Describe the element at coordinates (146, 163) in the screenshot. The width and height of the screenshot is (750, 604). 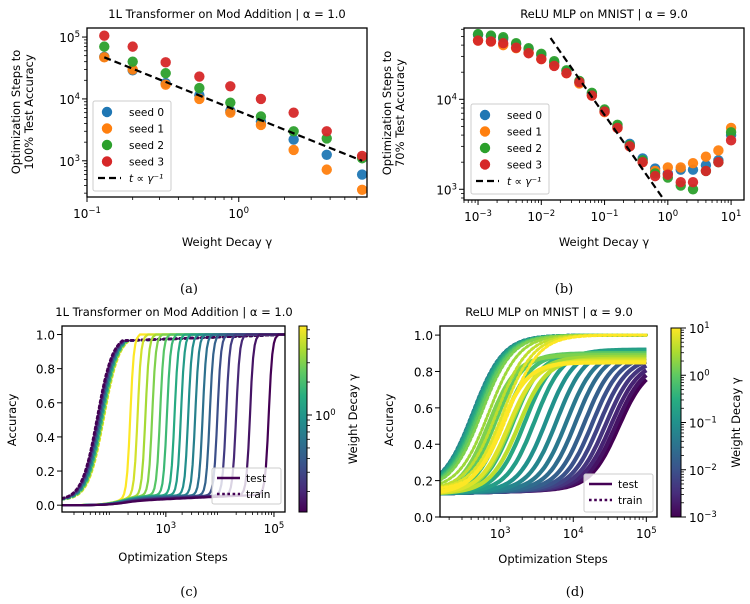
I see `legend-label: seed 3` at that location.